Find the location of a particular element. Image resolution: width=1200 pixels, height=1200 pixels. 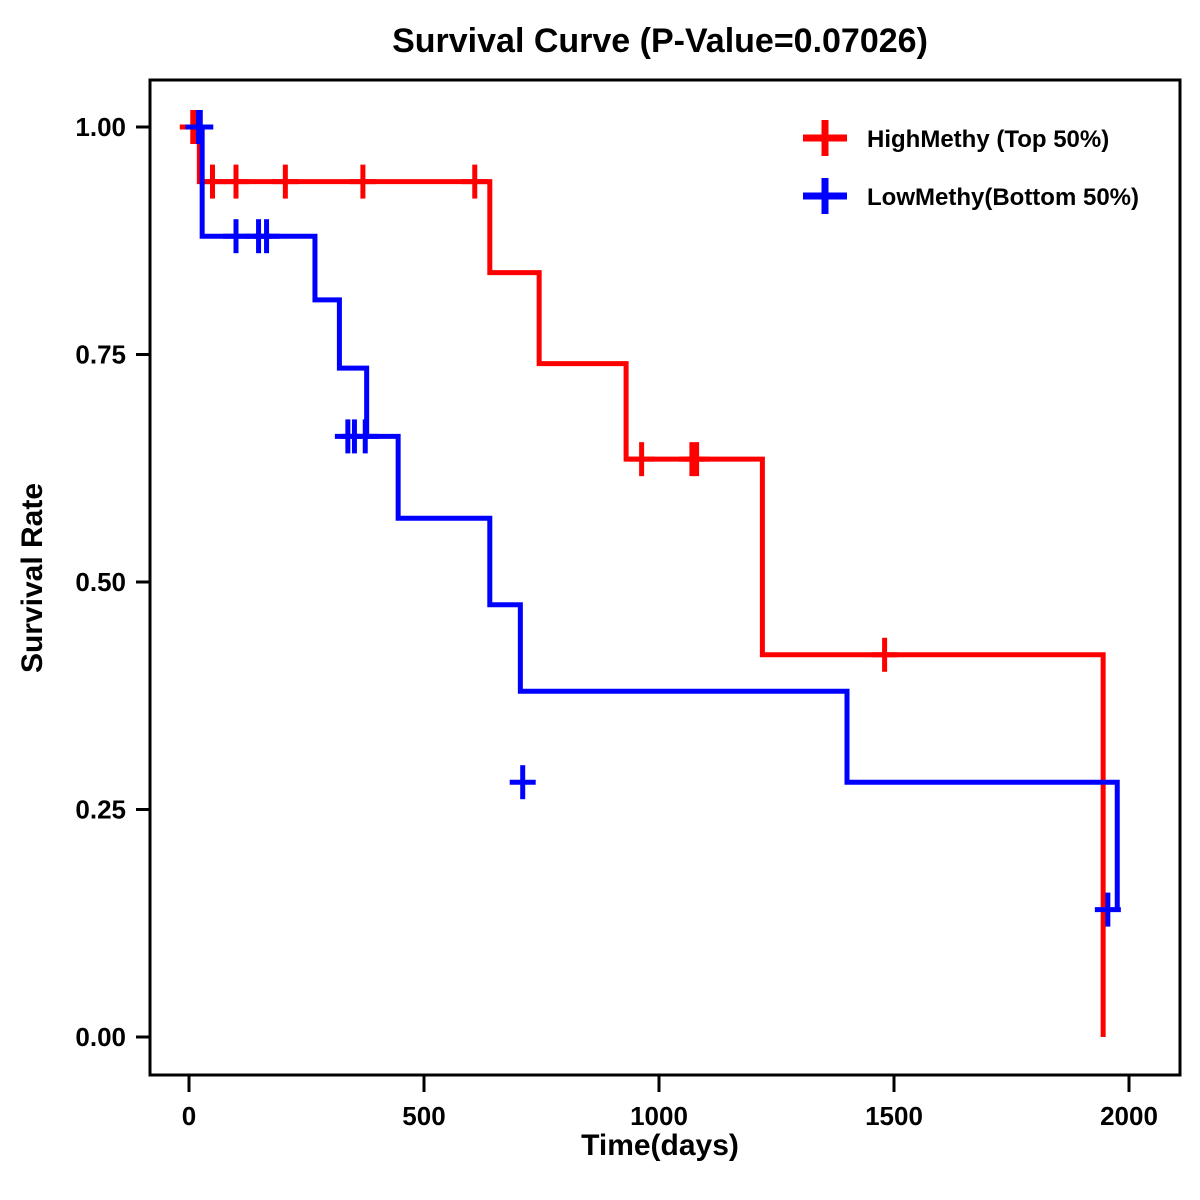

y-tick-label: 0.25 is located at coordinates (100, 810).